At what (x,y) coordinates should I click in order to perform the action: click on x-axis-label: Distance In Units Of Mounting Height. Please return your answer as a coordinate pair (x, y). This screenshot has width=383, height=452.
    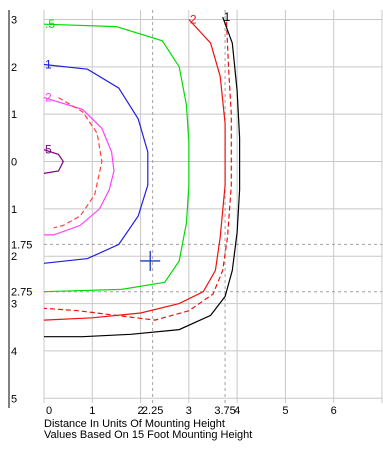
    Looking at the image, I should click on (134, 424).